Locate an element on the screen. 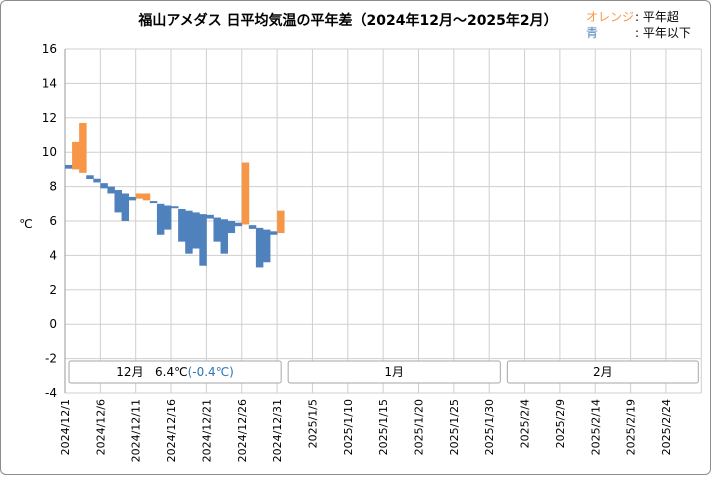 The image size is (711, 478). x-tick-label: 2025/2/4 is located at coordinates (525, 423).